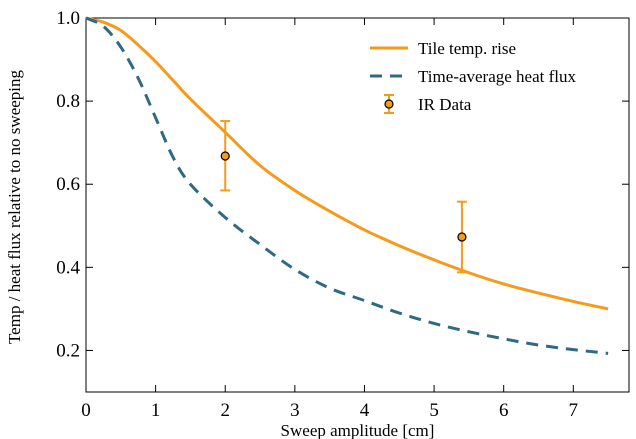 The height and width of the screenshot is (439, 636). I want to click on x-tick-label: 5, so click(434, 410).